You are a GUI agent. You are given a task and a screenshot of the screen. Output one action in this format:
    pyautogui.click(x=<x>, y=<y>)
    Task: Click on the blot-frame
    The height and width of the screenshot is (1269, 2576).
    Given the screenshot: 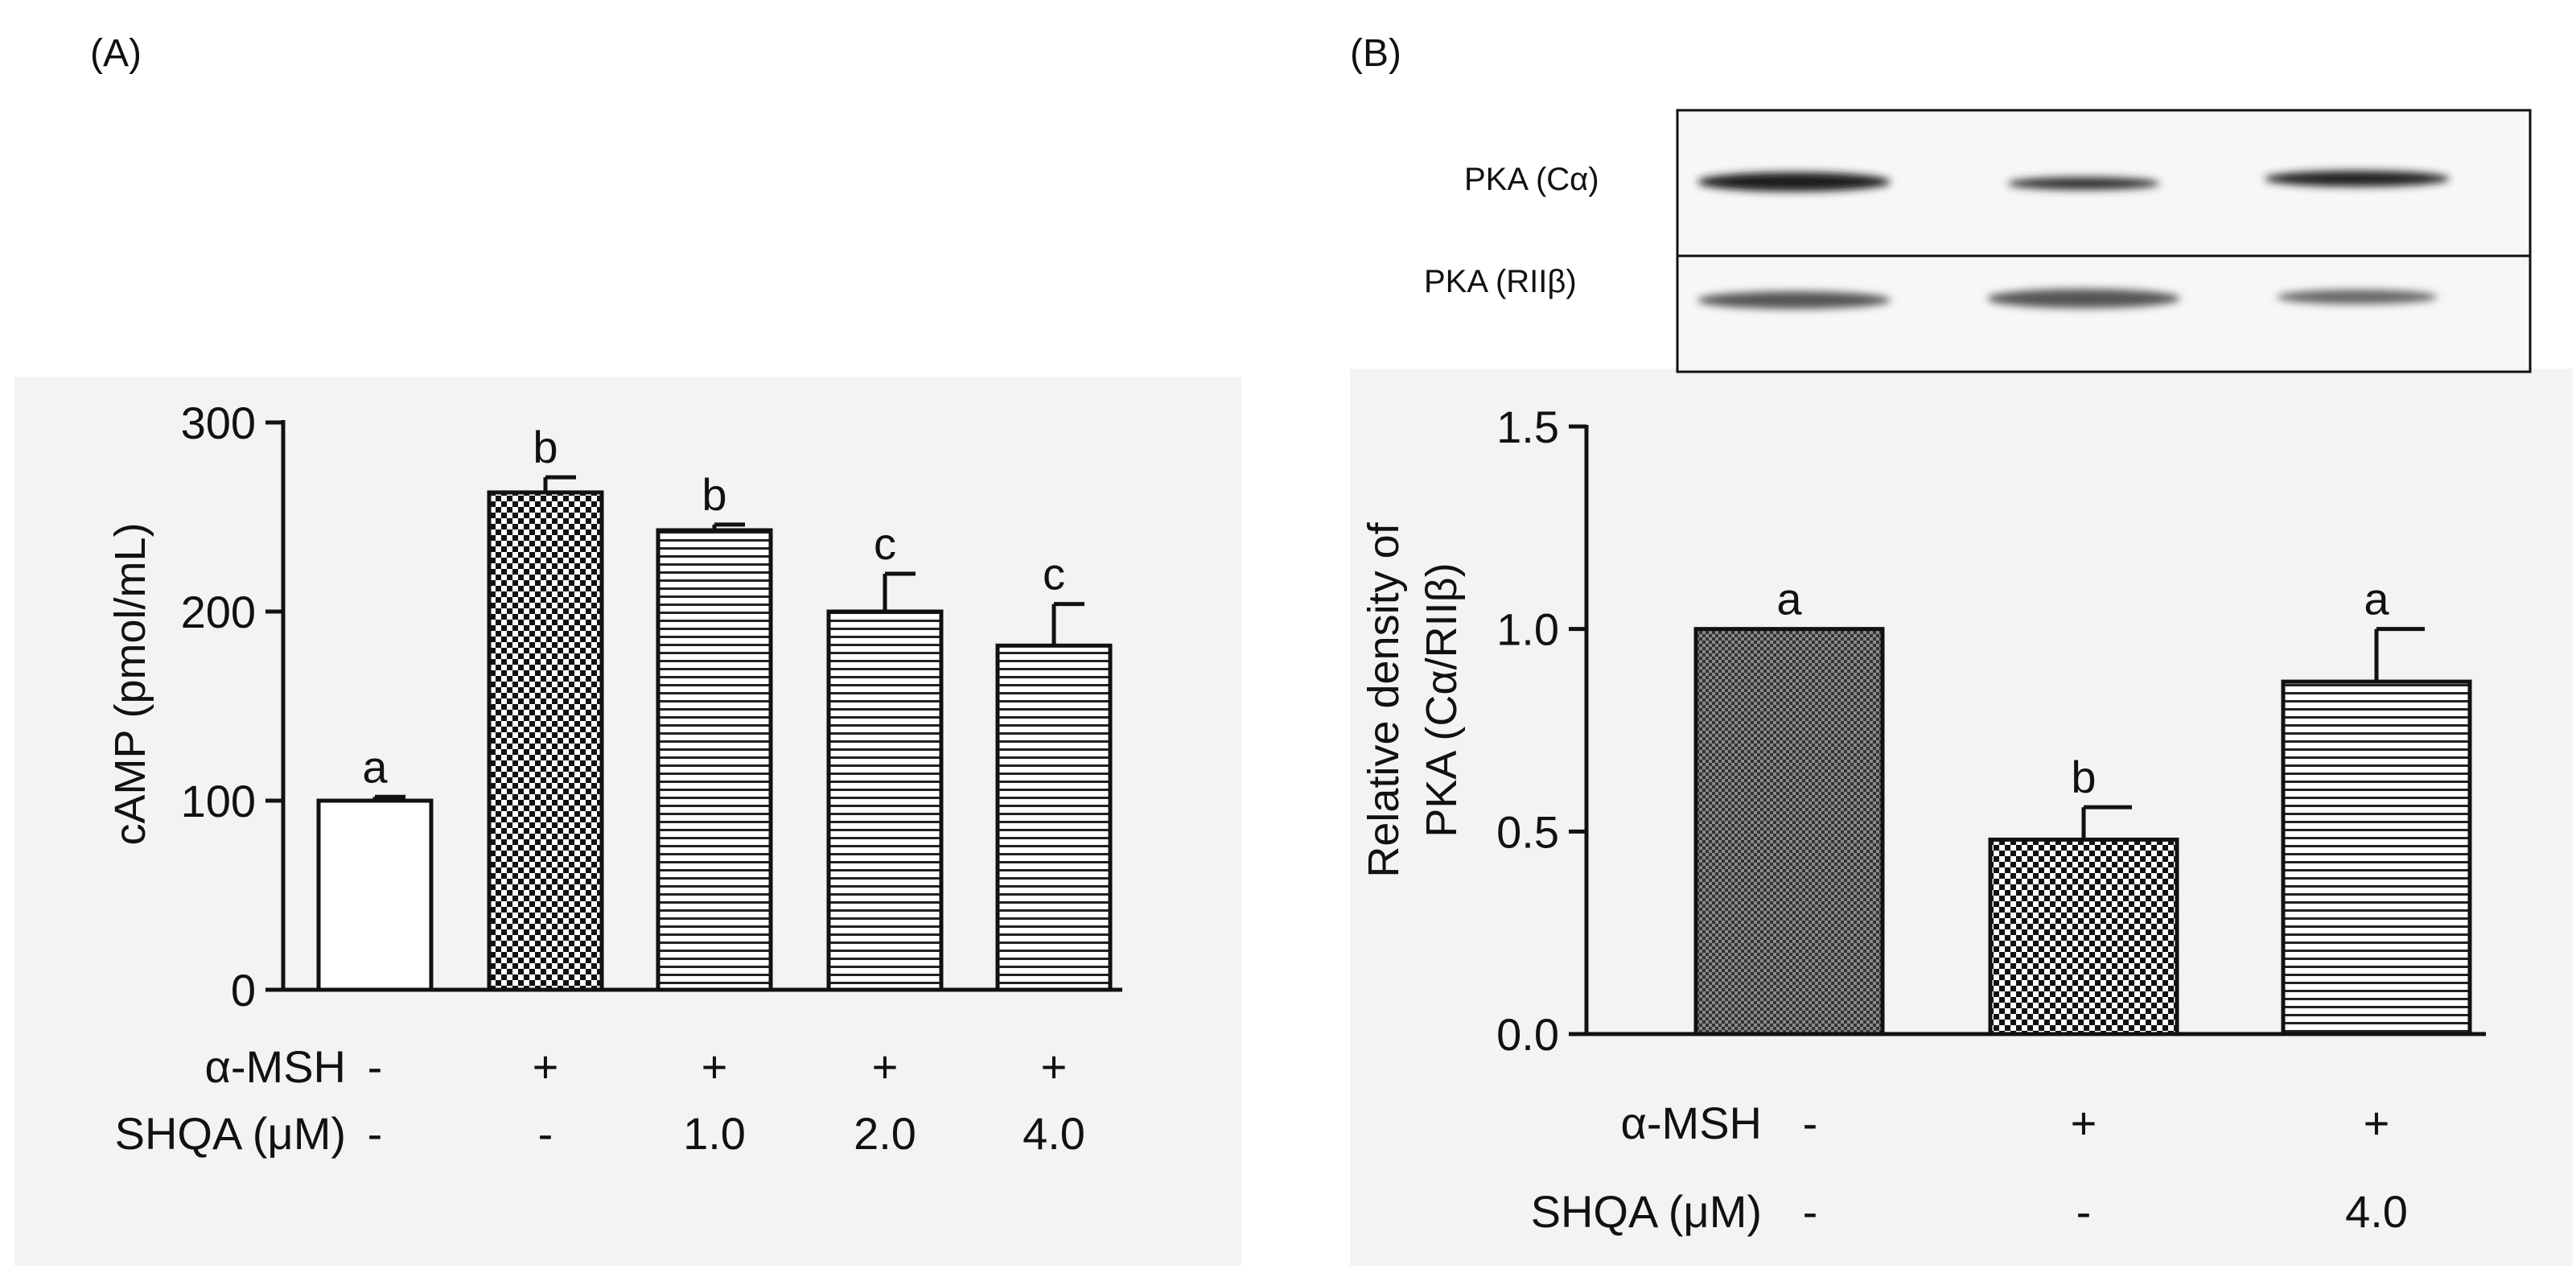 What is the action you would take?
    pyautogui.click(x=2104, y=241)
    